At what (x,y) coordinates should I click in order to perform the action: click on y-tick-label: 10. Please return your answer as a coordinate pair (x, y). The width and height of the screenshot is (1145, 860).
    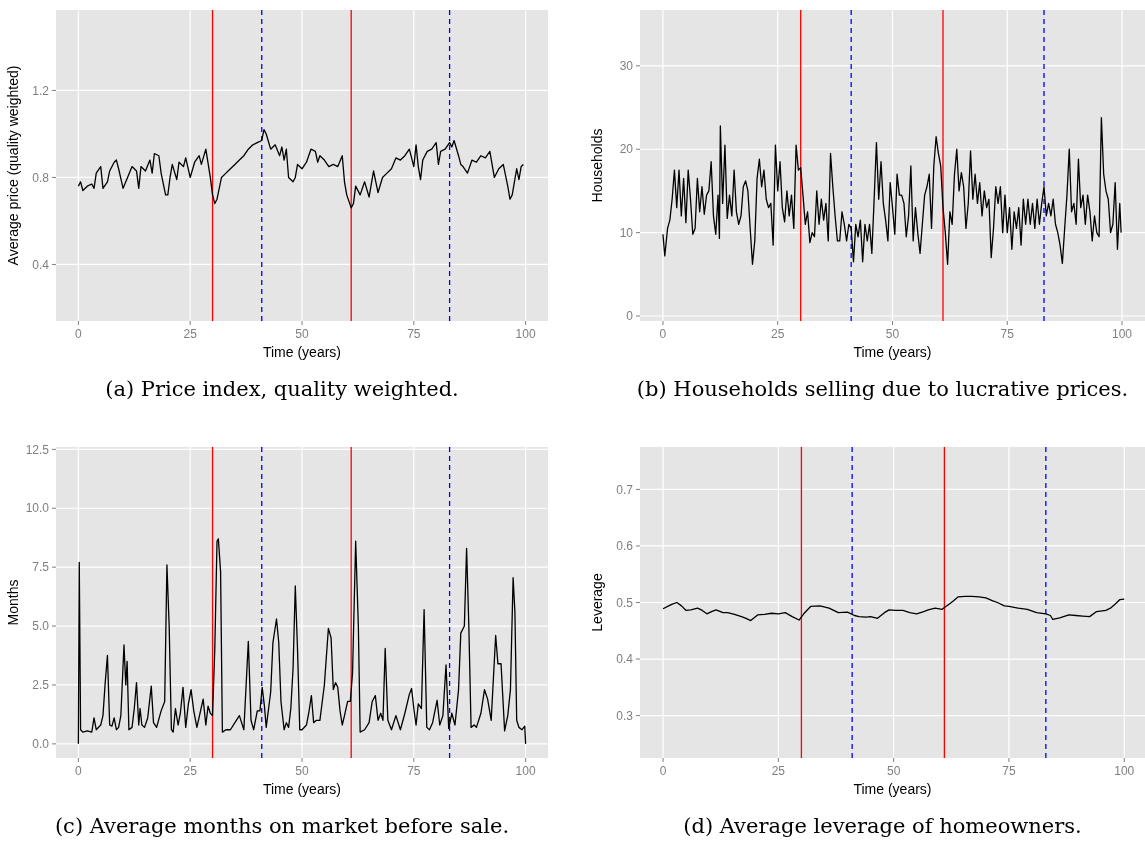
    Looking at the image, I should click on (626, 232).